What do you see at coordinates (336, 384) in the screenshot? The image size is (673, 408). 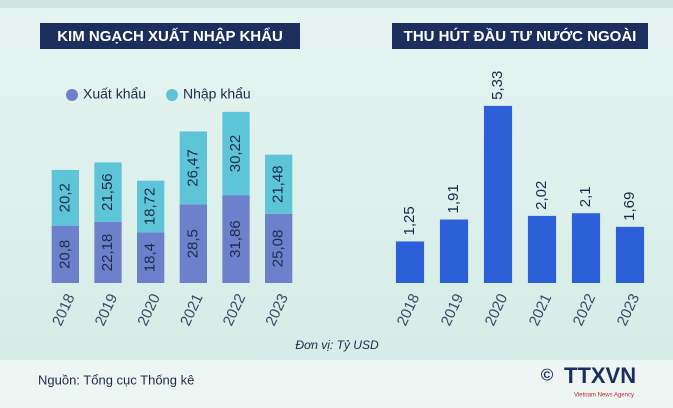 I see `footer-strip` at bounding box center [336, 384].